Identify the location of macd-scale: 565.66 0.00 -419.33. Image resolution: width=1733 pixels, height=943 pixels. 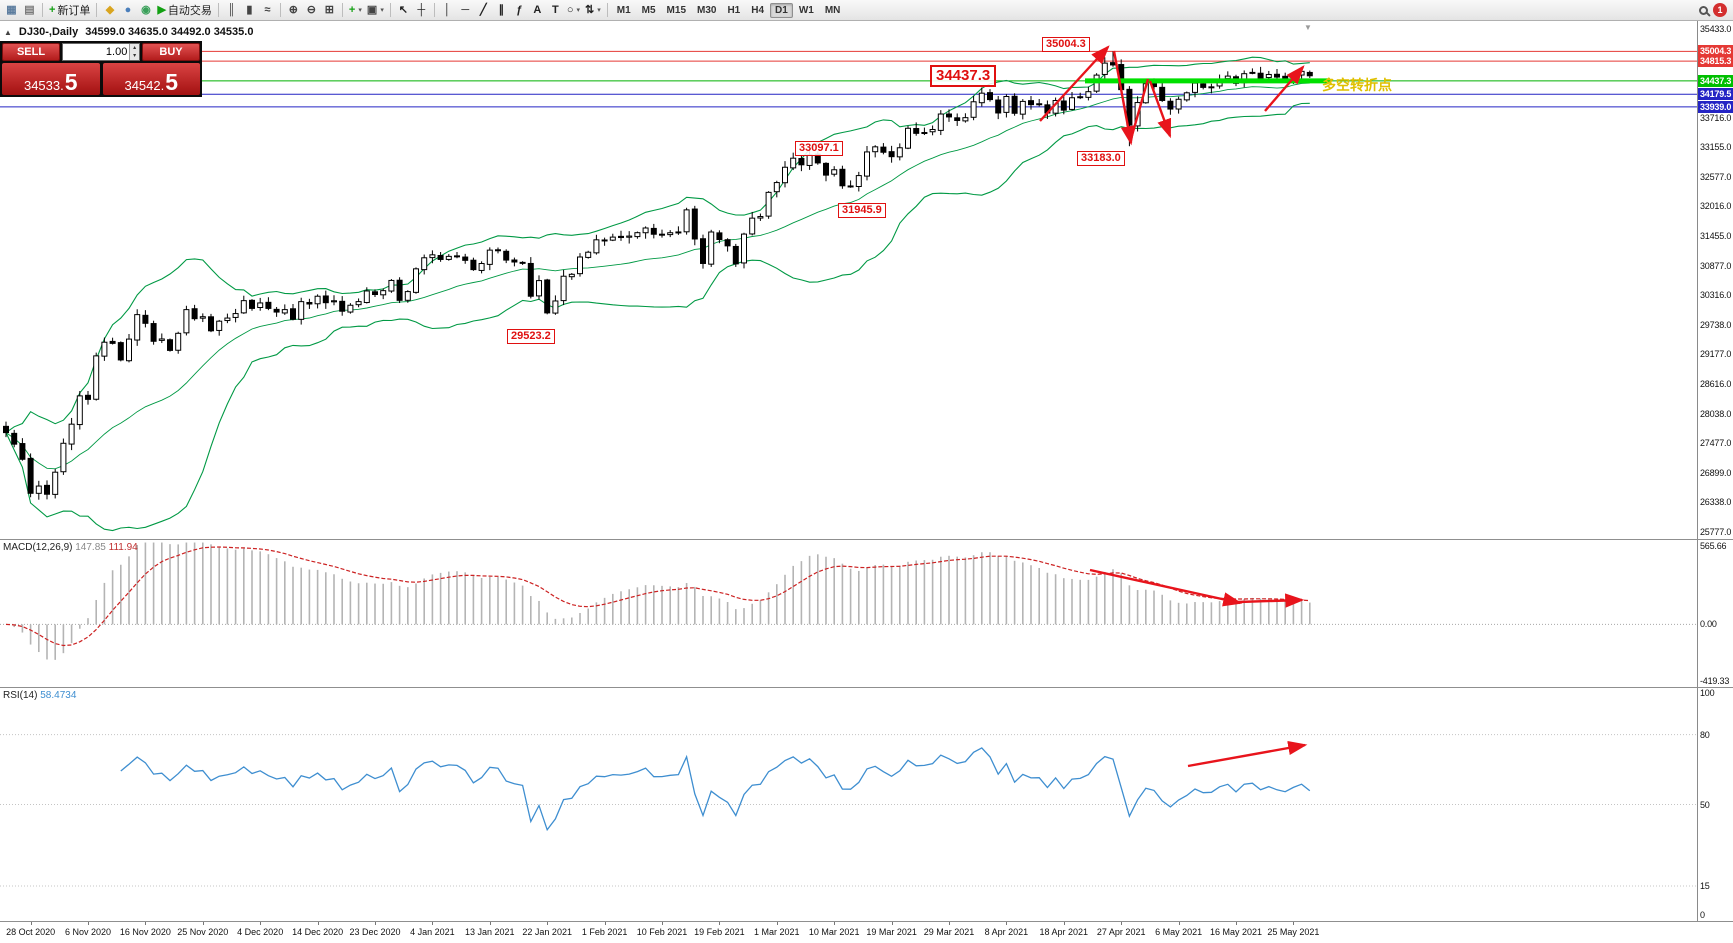
(1715, 613).